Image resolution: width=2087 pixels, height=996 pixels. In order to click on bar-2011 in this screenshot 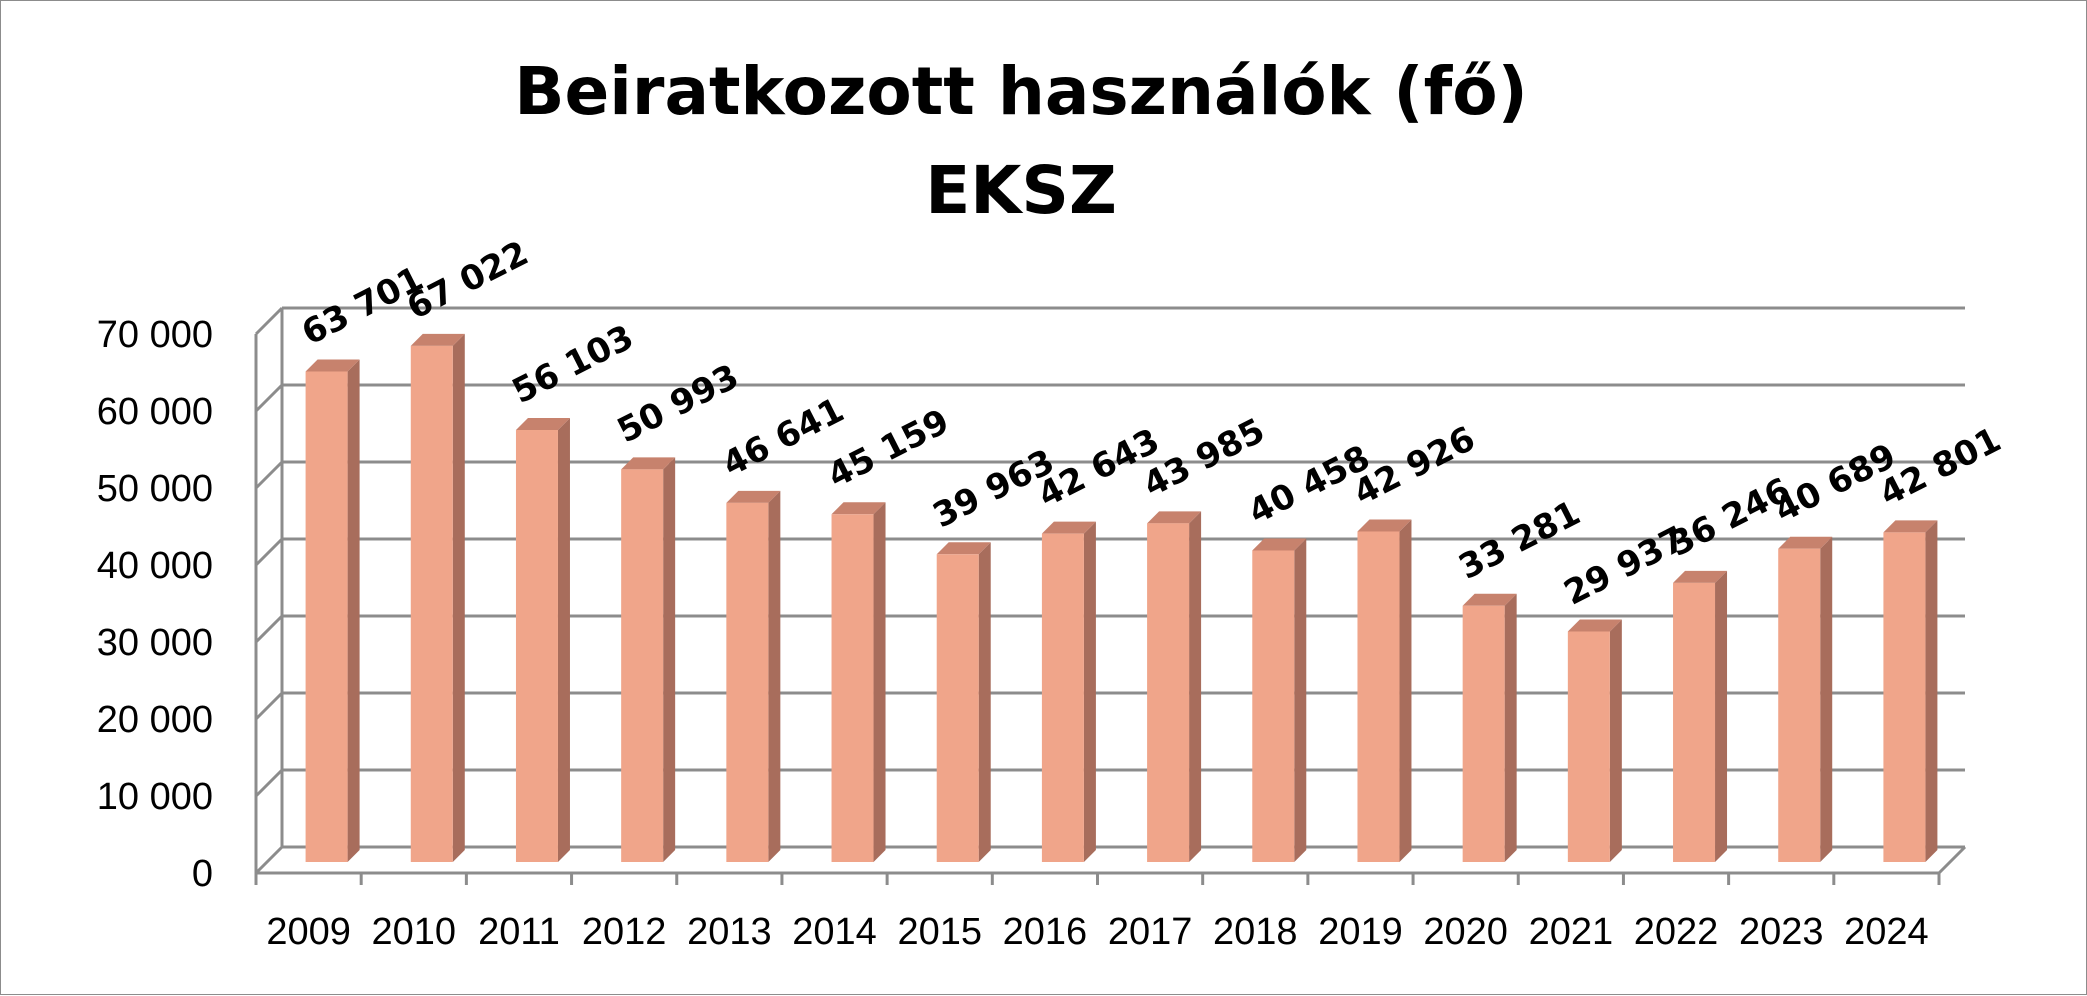, I will do `click(542, 640)`.